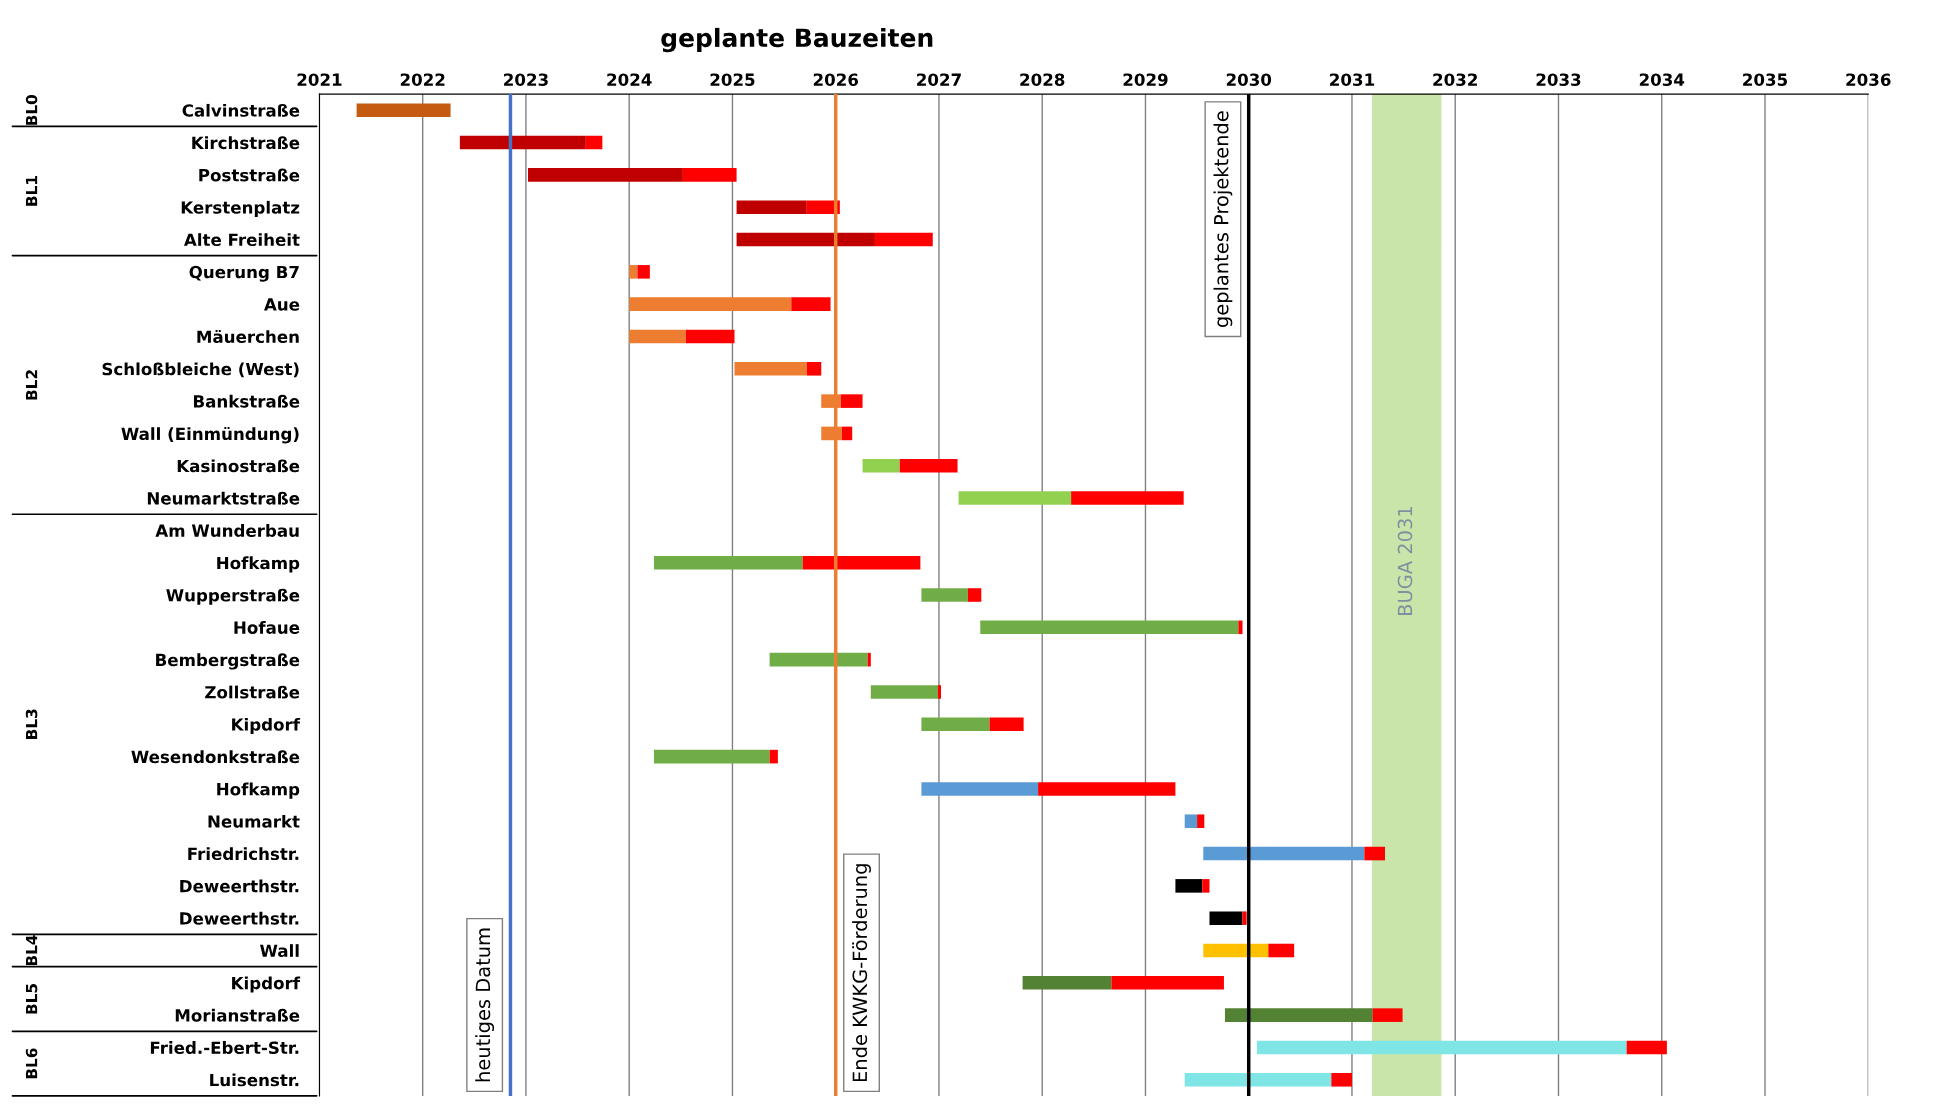 Image resolution: width=1936 pixels, height=1107 pixels. What do you see at coordinates (1868, 79) in the screenshot?
I see `x-tick-label: 2036` at bounding box center [1868, 79].